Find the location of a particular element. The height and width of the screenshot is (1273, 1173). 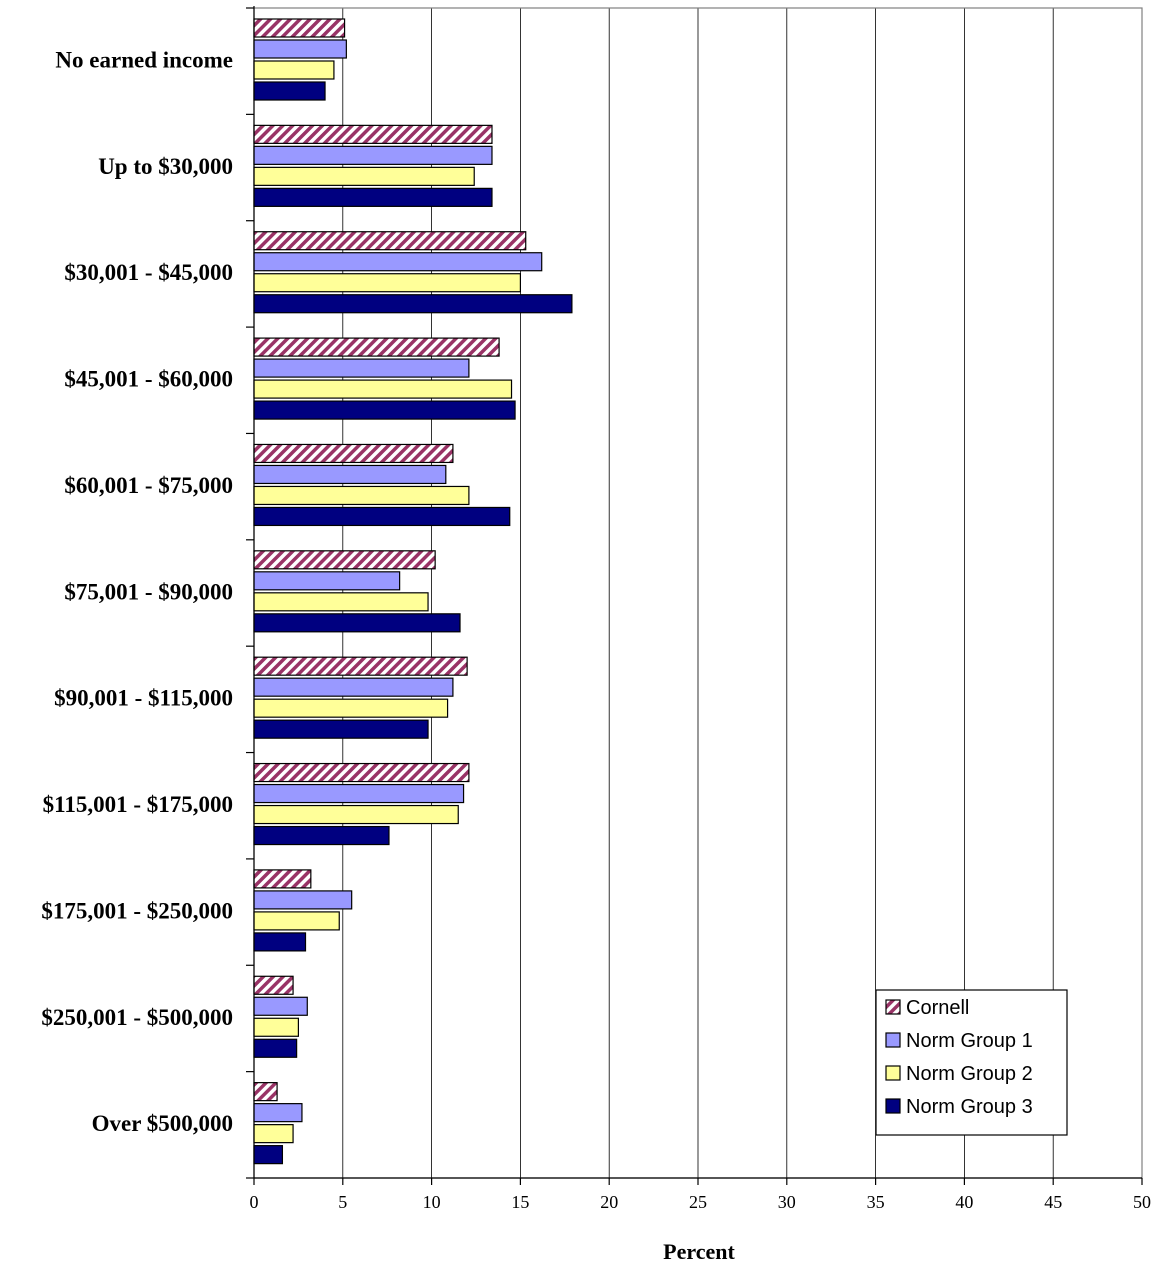

x-tick-label: 30 is located at coordinates (787, 1202).